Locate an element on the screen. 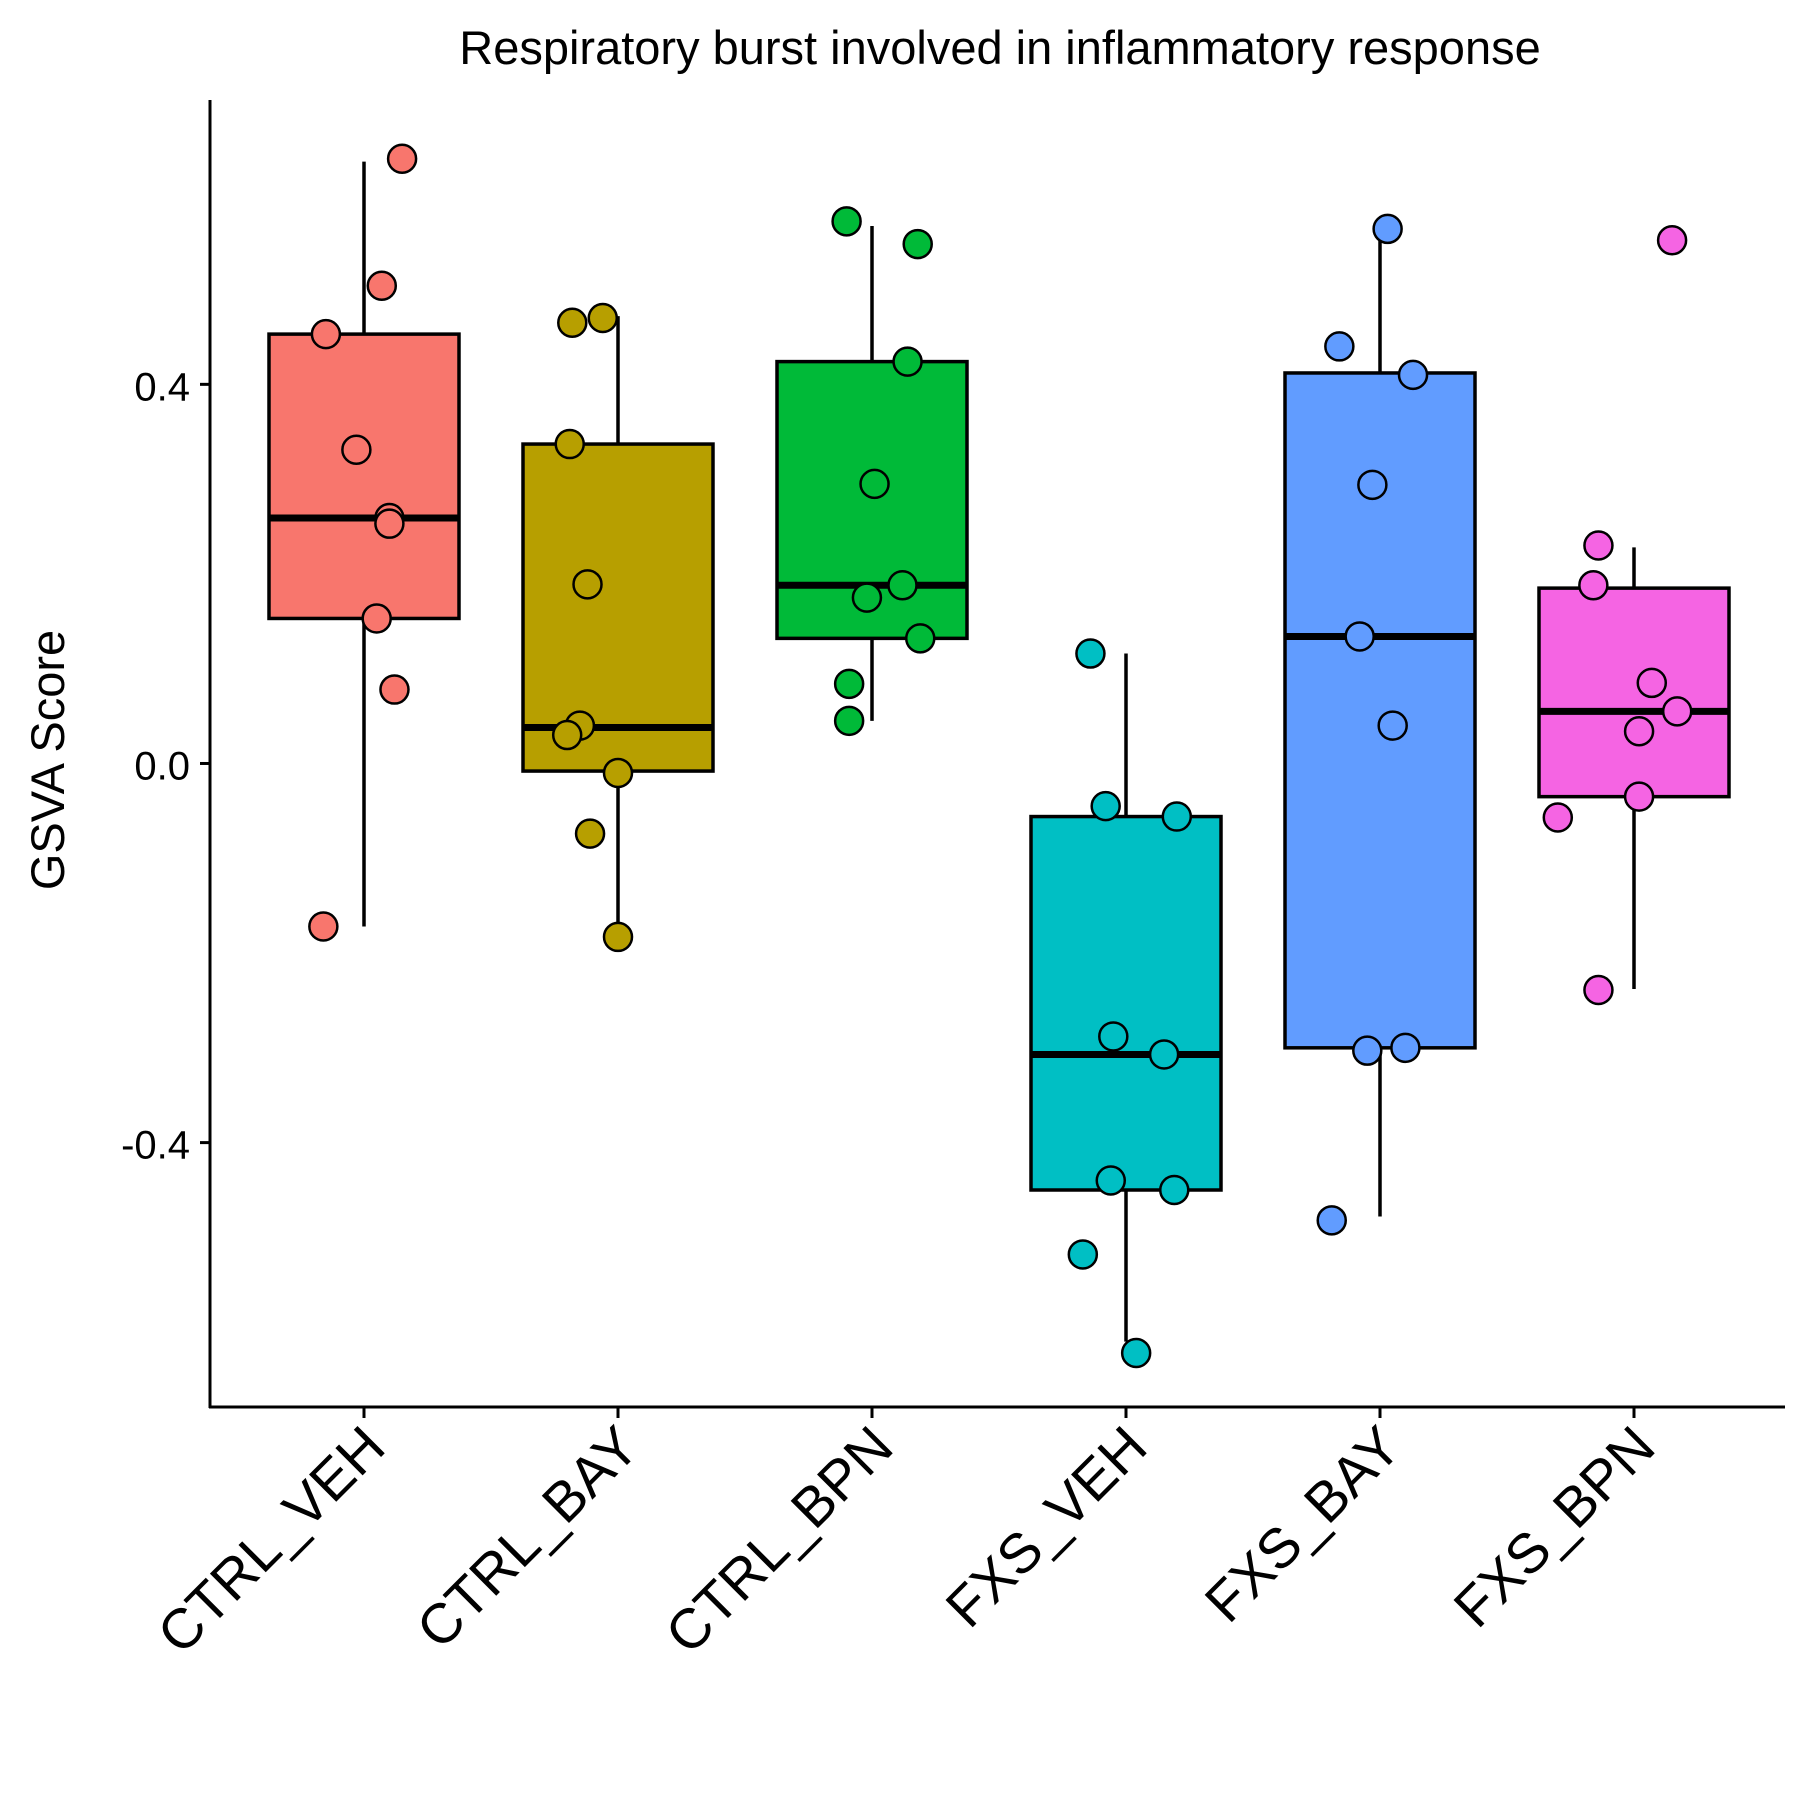 Image resolution: width=1800 pixels, height=1800 pixels. box-group-ctrl-veh is located at coordinates (364, 544).